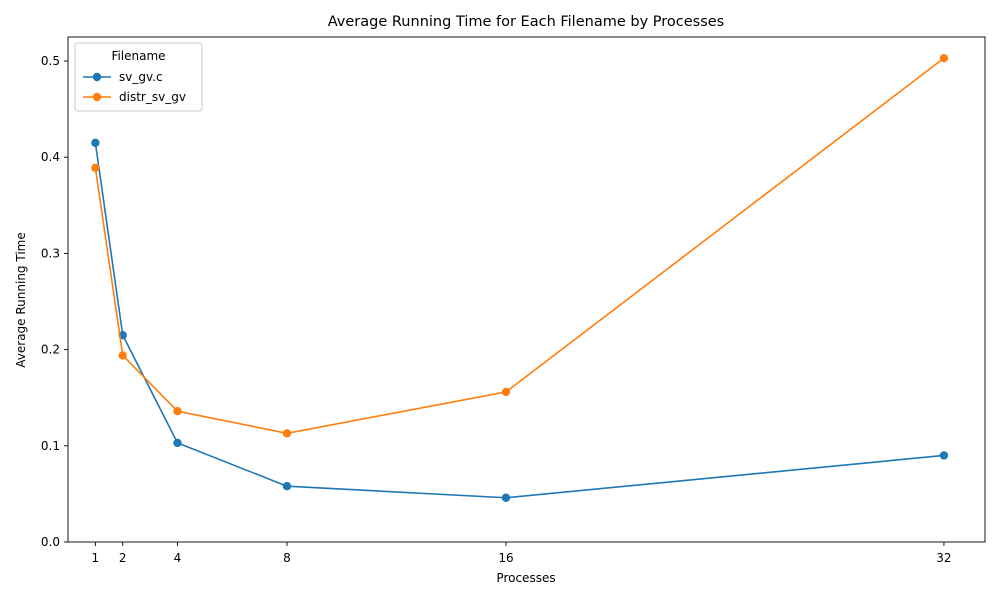 The image size is (1000, 604). What do you see at coordinates (505, 558) in the screenshot?
I see `x-tick-label: 16` at bounding box center [505, 558].